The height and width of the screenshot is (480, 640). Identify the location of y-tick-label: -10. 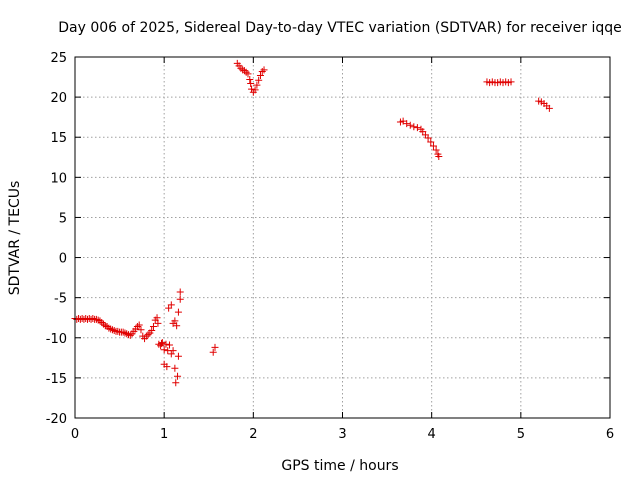
(56, 339).